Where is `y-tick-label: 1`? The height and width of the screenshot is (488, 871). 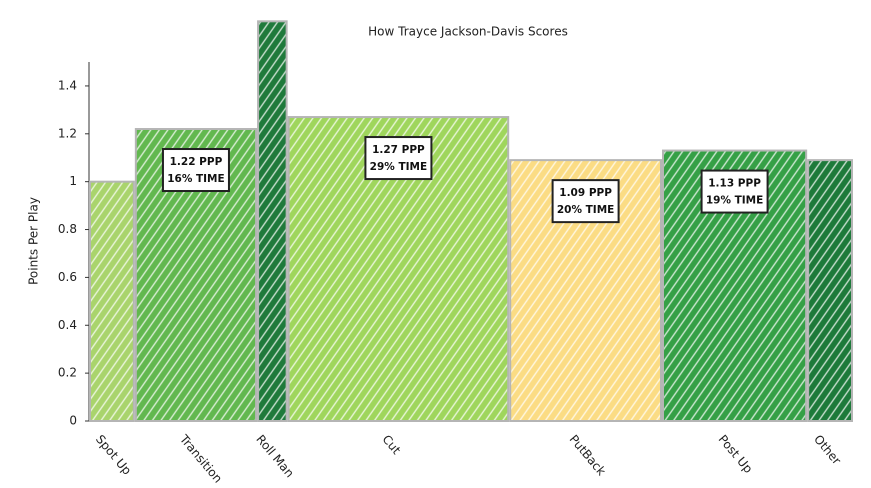
y-tick-label: 1 is located at coordinates (73, 181).